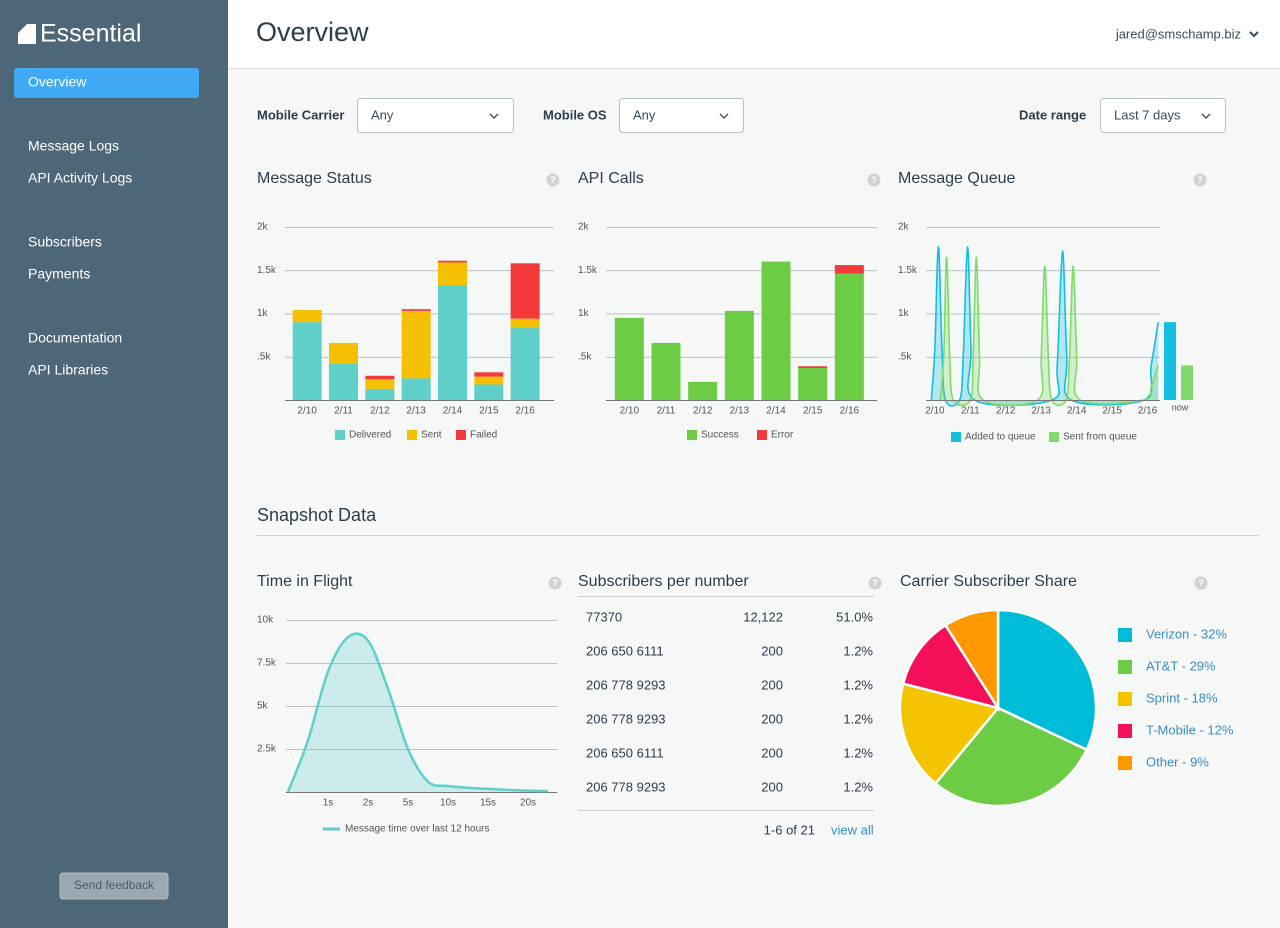  I want to click on nav-active, so click(106, 83).